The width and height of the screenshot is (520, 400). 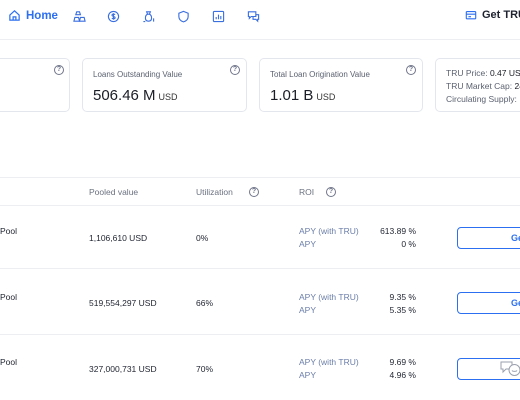 I want to click on tru-market-cap-value: 24, so click(x=517, y=86).